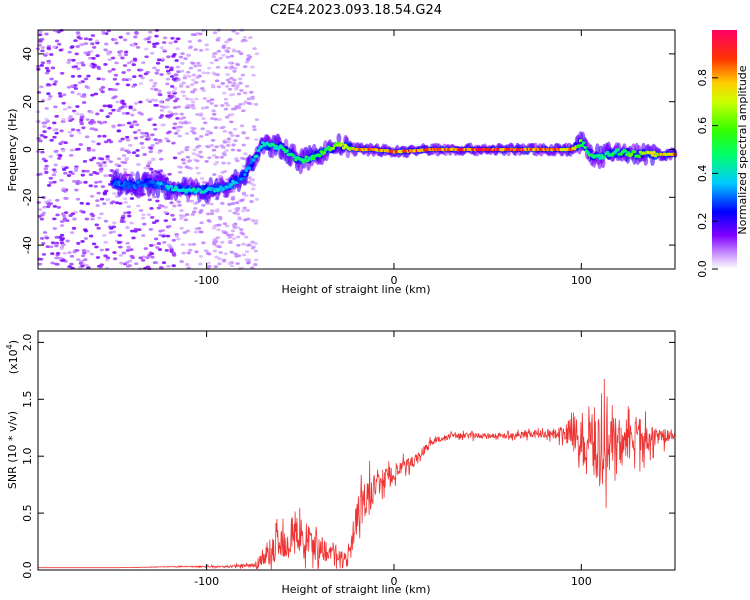 The width and height of the screenshot is (750, 600). What do you see at coordinates (27, 343) in the screenshot?
I see `snr-y-tick-label: 2.0` at bounding box center [27, 343].